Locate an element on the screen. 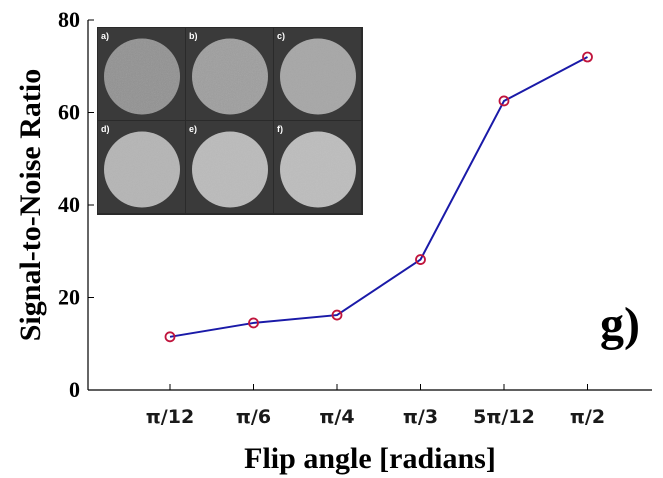  y-axis-ticks: 0 20 40 60 80 is located at coordinates (76, 204).